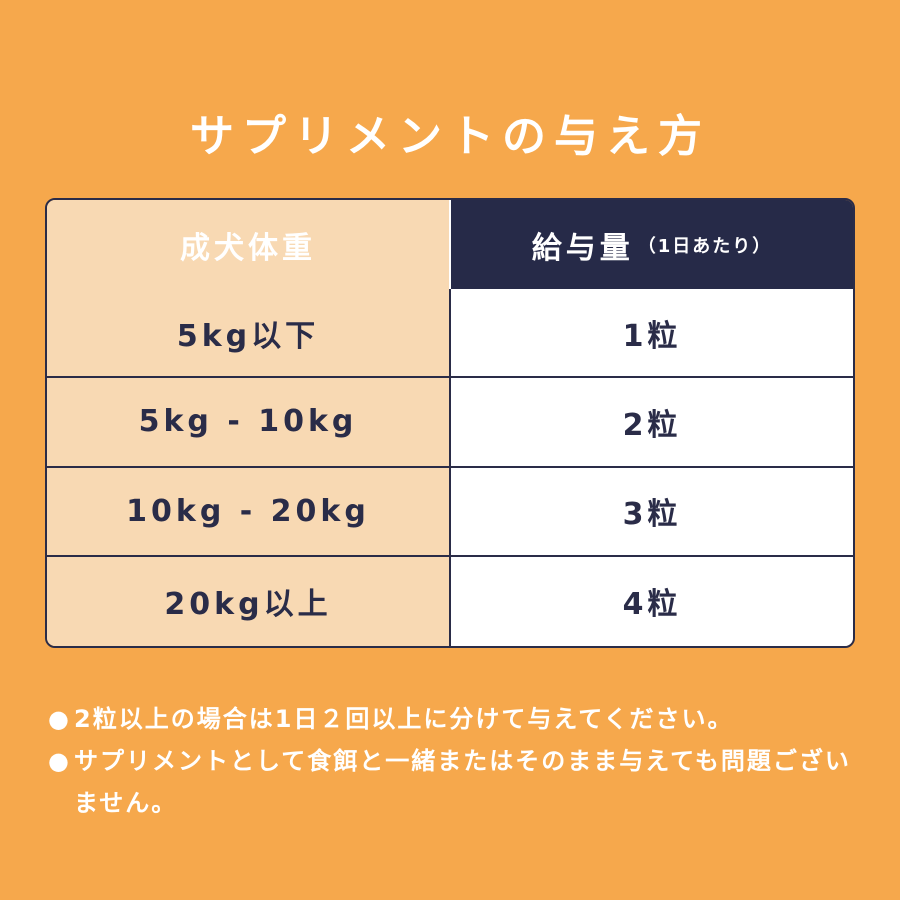 Image resolution: width=900 pixels, height=900 pixels. What do you see at coordinates (450, 136) in the screenshot?
I see `page-title: サプリメントの与え方` at bounding box center [450, 136].